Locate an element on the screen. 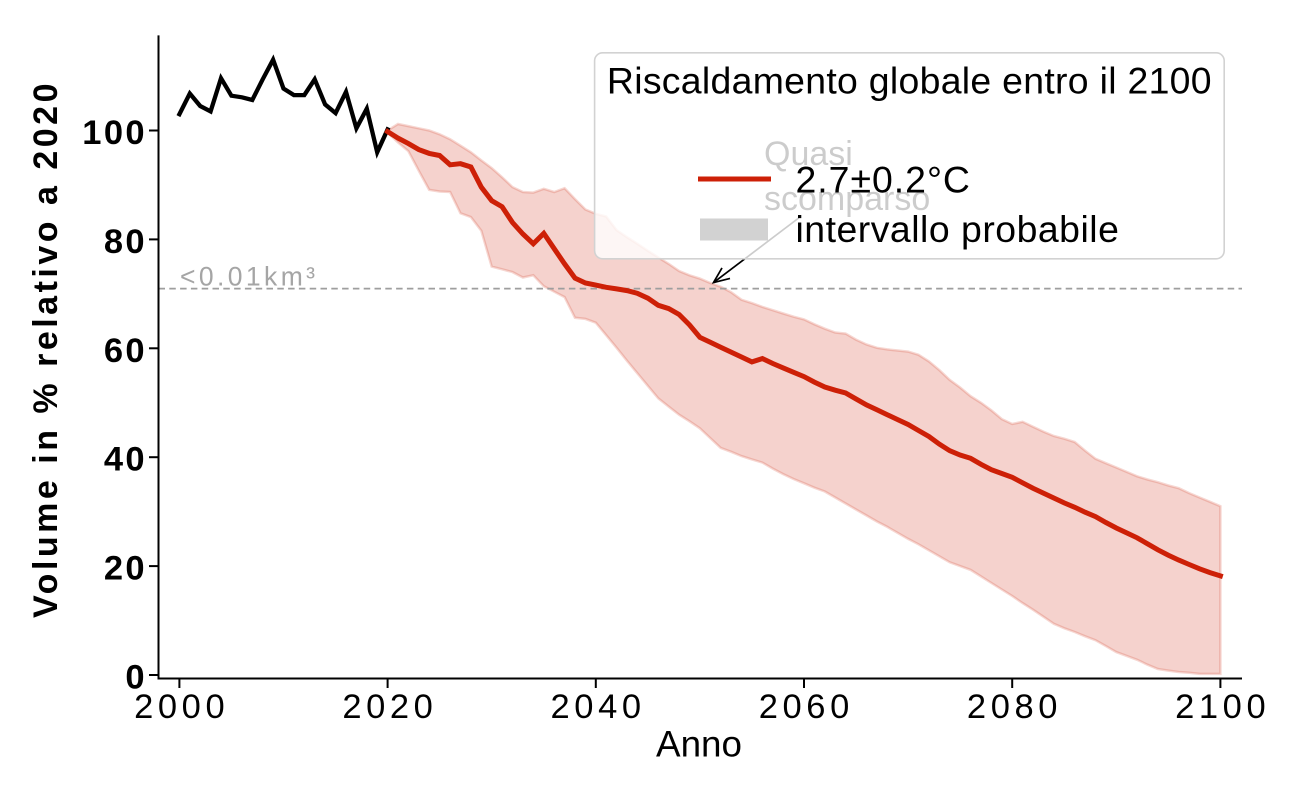 The width and height of the screenshot is (1300, 800). svg-text: intervallo probabile is located at coordinates (958, 229).